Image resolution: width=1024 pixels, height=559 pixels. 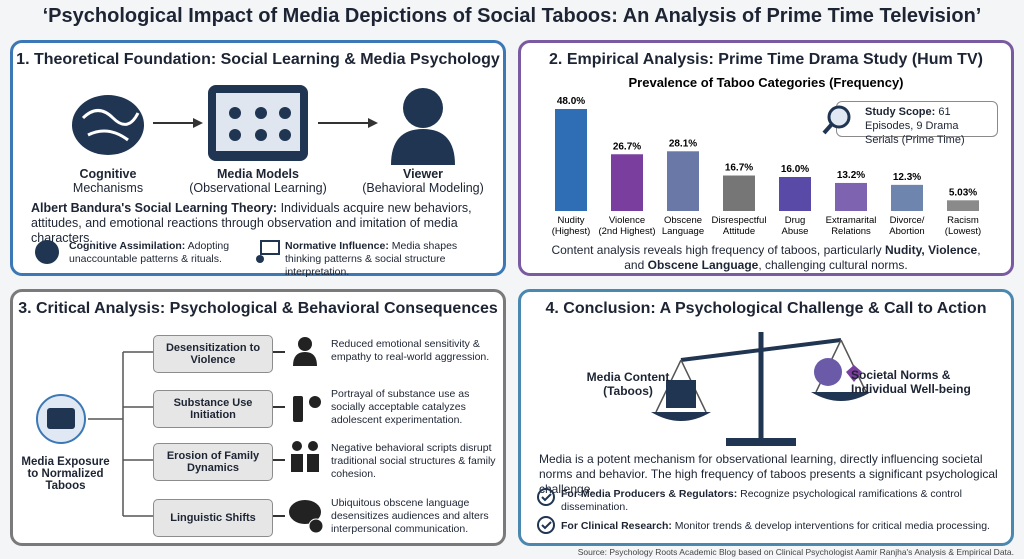 What do you see at coordinates (61, 418) in the screenshot?
I see `tv-icon` at bounding box center [61, 418].